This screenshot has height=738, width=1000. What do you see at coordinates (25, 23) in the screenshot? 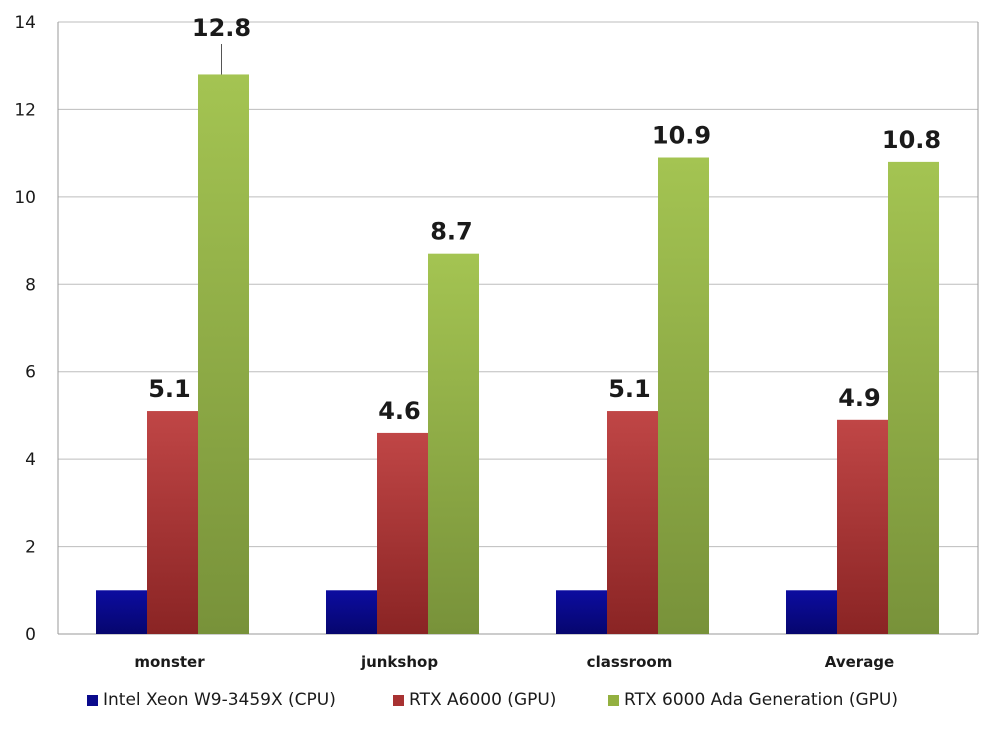
I see `y-tick-label: 14` at bounding box center [25, 23].